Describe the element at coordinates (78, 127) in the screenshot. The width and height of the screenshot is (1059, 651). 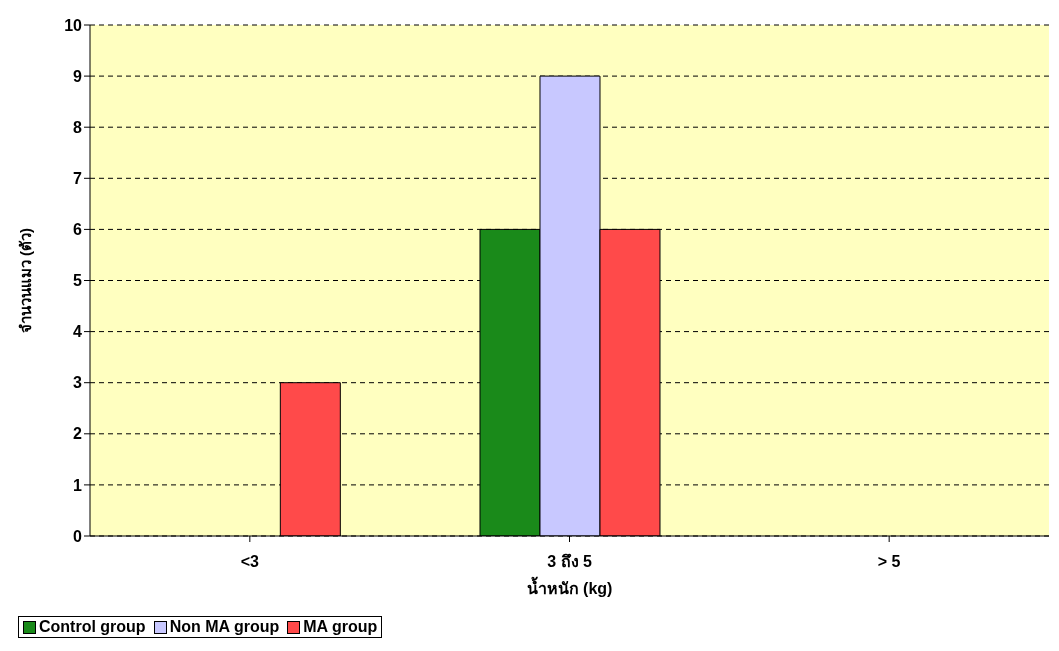
I see `y-tick-label: 8` at that location.